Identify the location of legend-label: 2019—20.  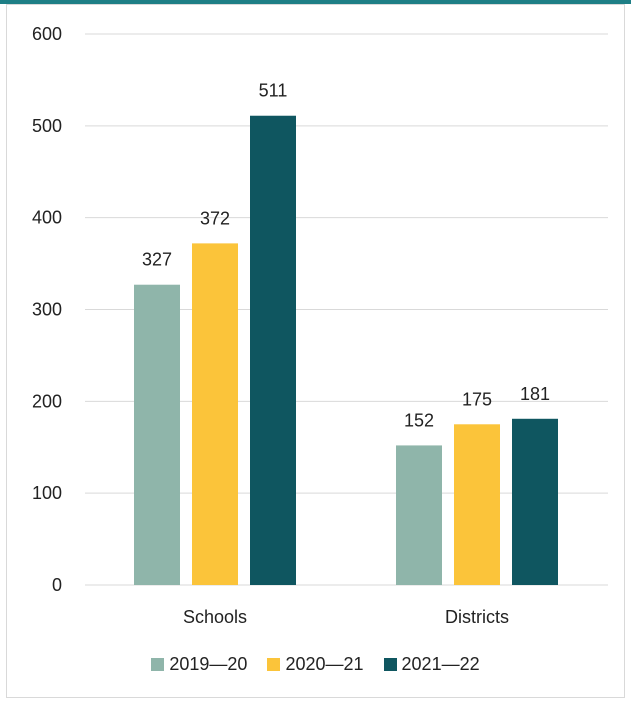
(208, 664).